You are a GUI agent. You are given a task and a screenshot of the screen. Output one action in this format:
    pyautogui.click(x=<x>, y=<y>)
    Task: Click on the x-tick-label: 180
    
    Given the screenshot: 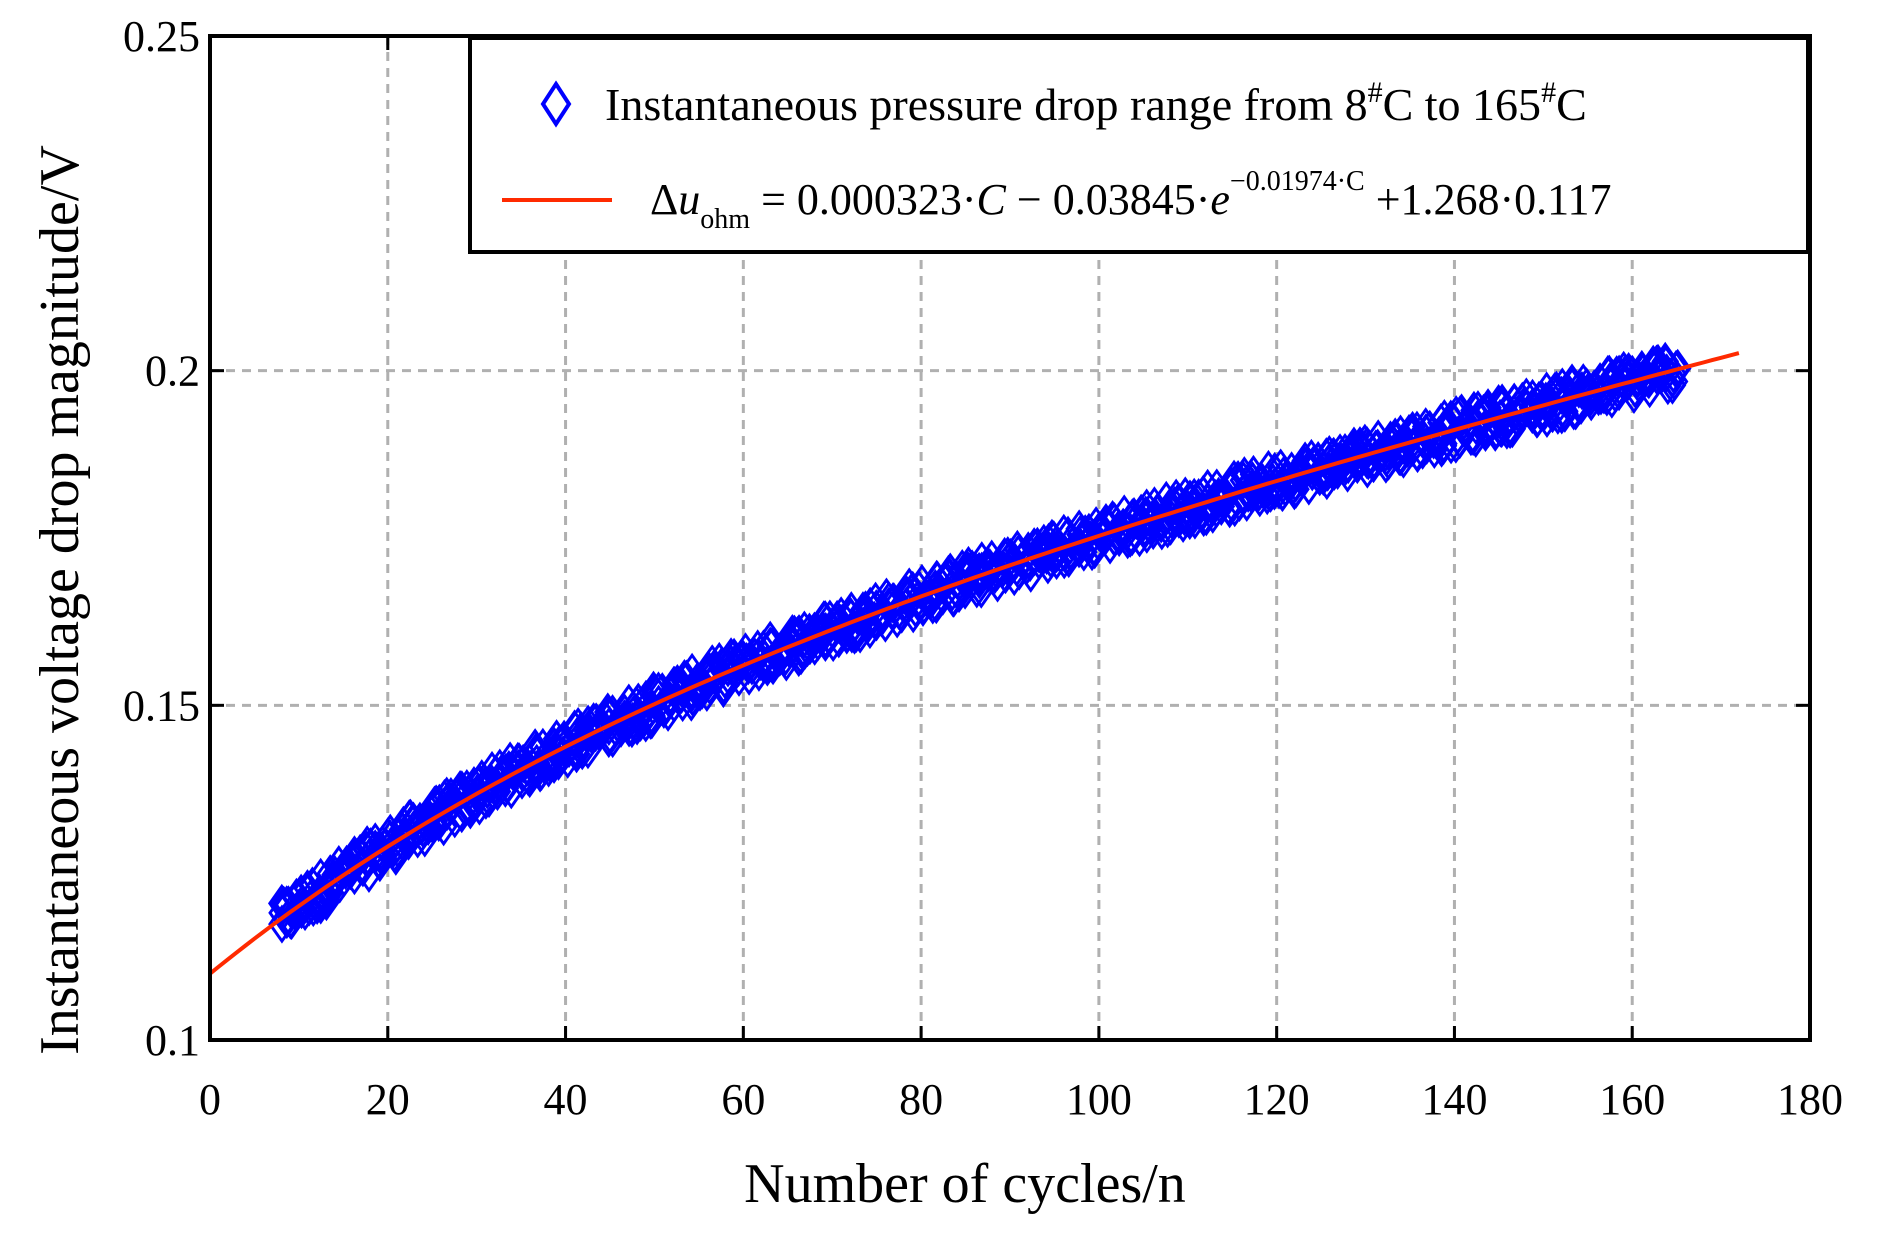 What is the action you would take?
    pyautogui.click(x=1810, y=1099)
    